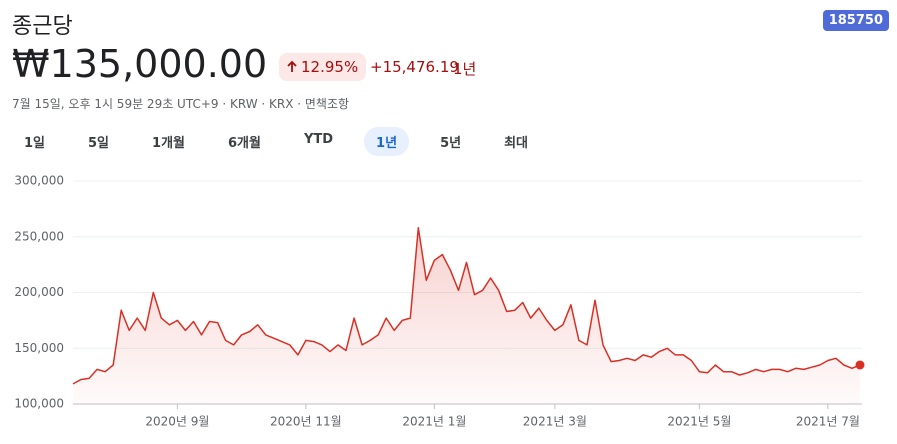 Image resolution: width=897 pixels, height=444 pixels. What do you see at coordinates (855, 20) in the screenshot?
I see `ticker-badge: 185750` at bounding box center [855, 20].